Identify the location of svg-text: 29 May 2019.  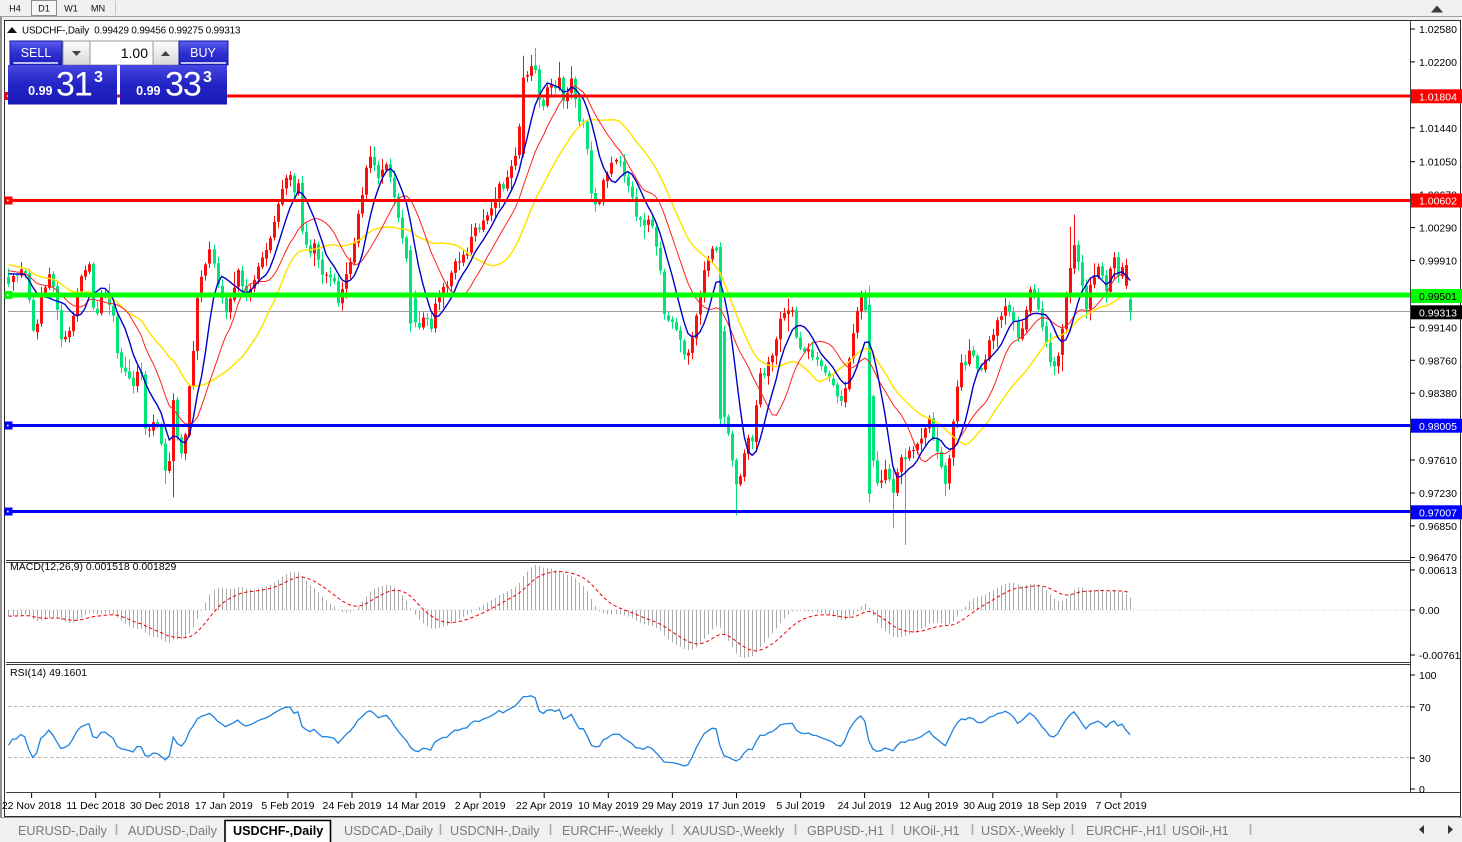
(672, 806).